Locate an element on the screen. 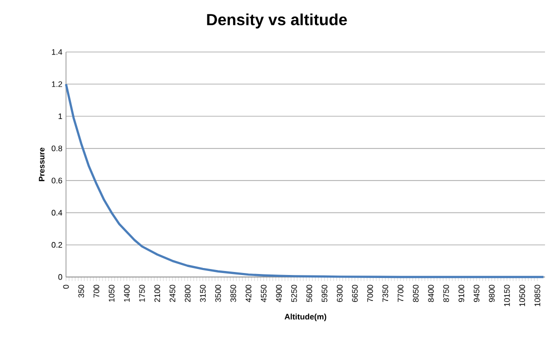 This screenshot has height=361, width=560. x-tick-label: 5600 is located at coordinates (309, 293).